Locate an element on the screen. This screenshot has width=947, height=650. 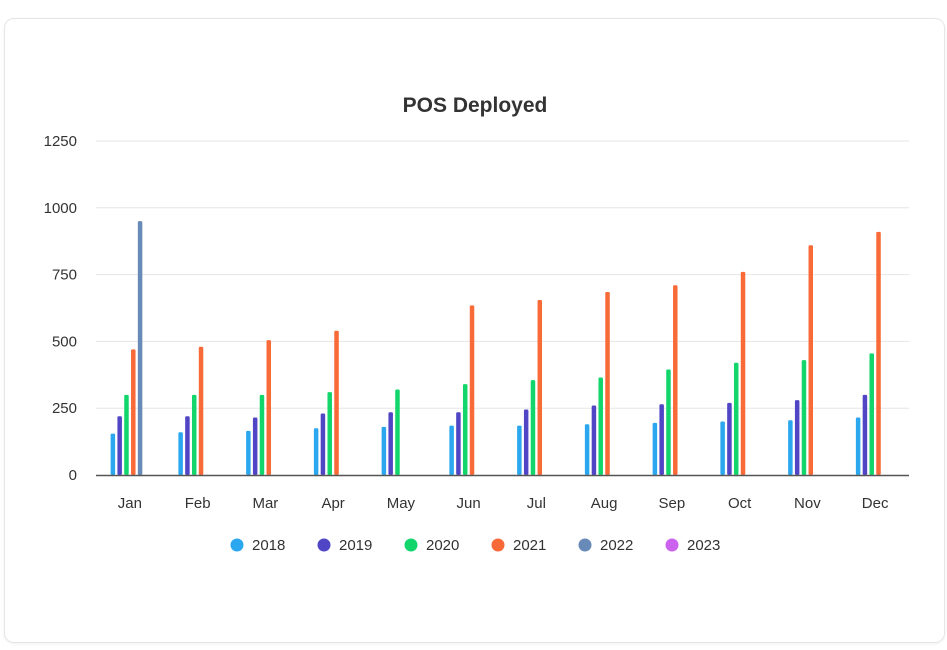
bar-2020-aug is located at coordinates (600, 426).